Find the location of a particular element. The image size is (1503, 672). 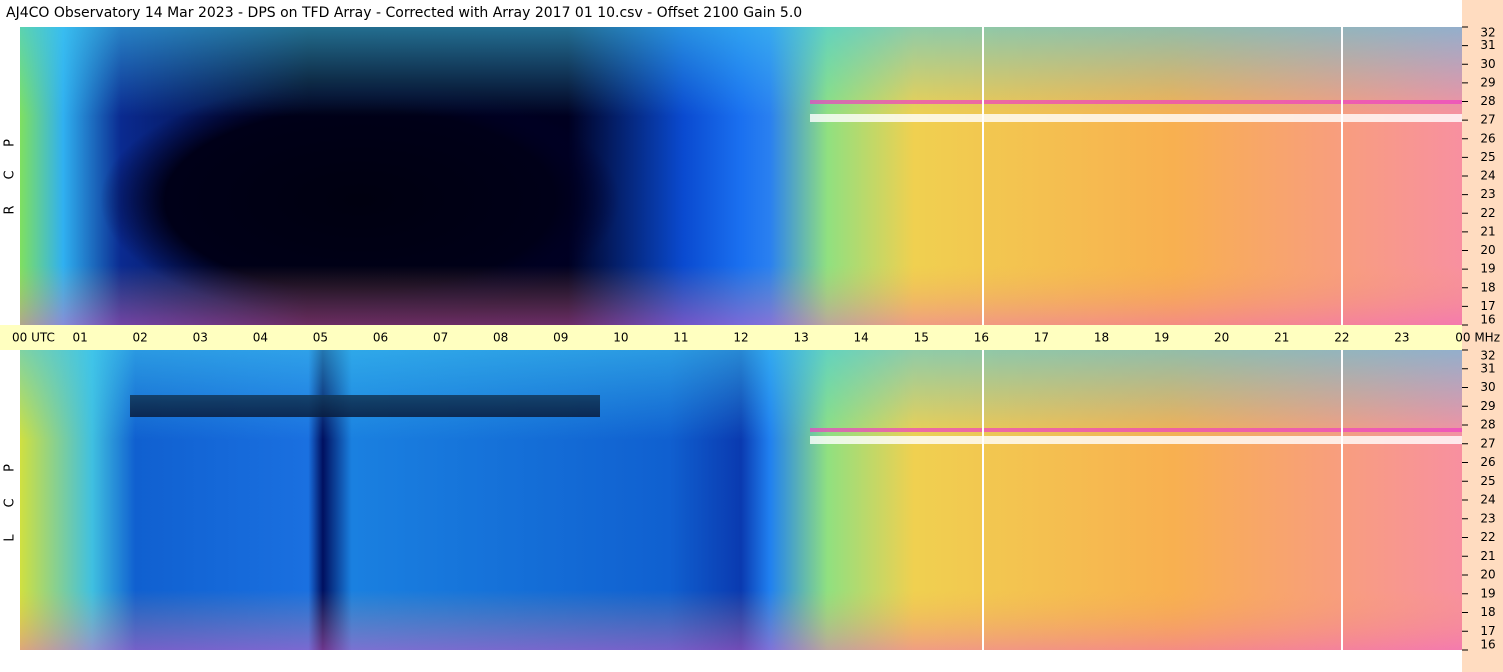

time-label: 13 is located at coordinates (800, 338).